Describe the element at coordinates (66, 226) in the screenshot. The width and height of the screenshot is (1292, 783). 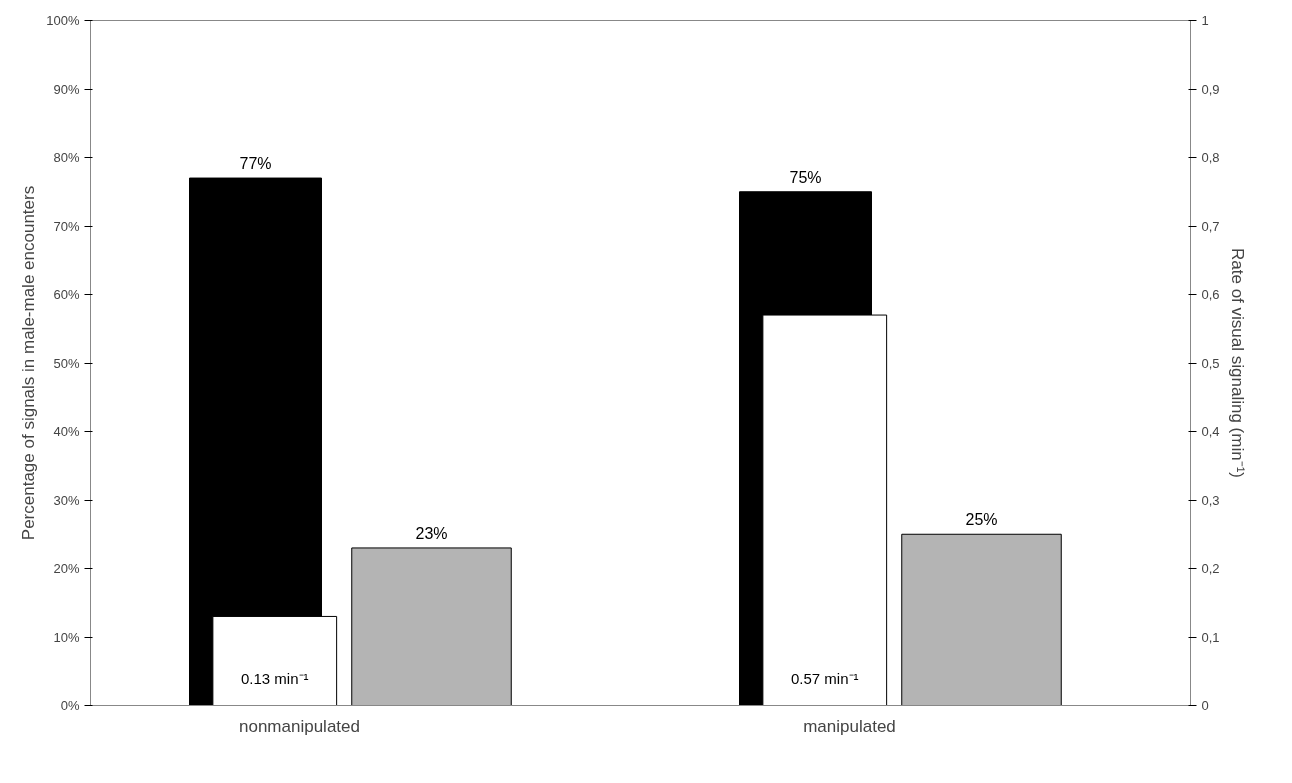
I see `y-tick-label: 70%` at that location.